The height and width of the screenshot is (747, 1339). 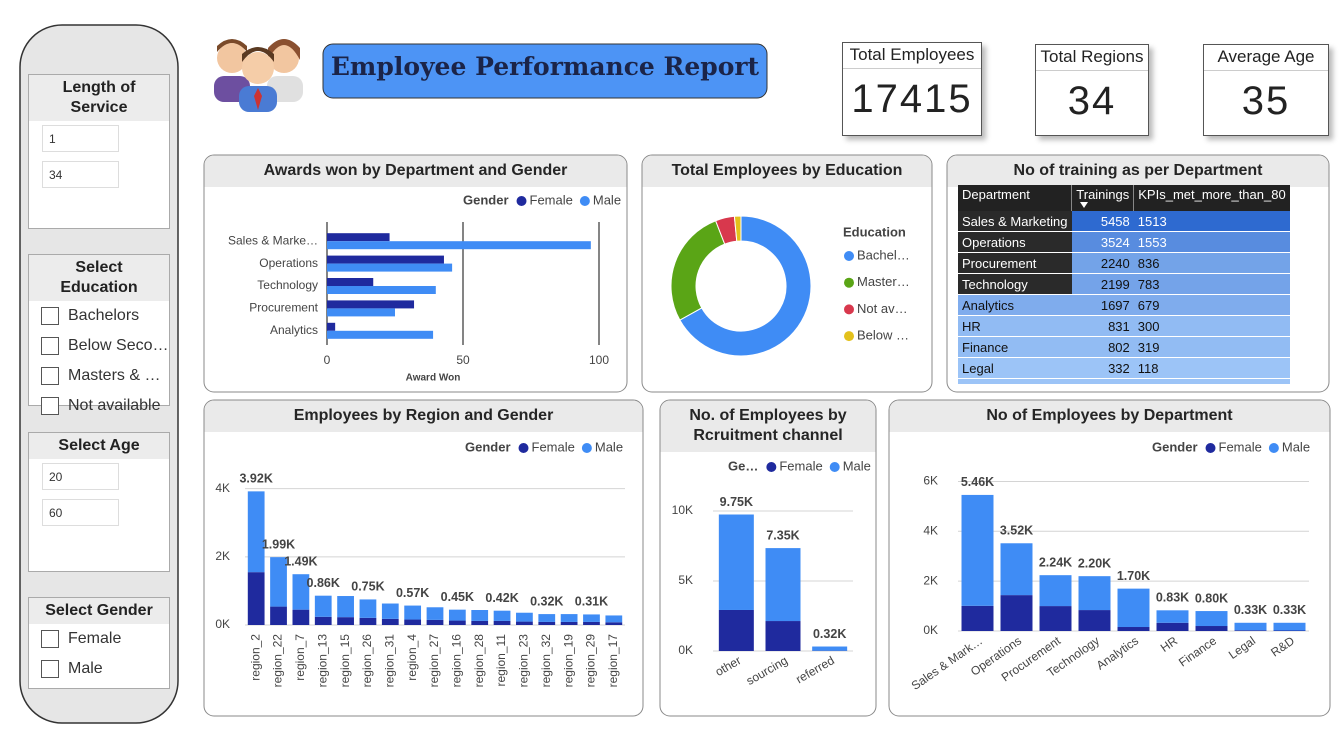 I want to click on table-row: HR 831 300, so click(x=1124, y=326).